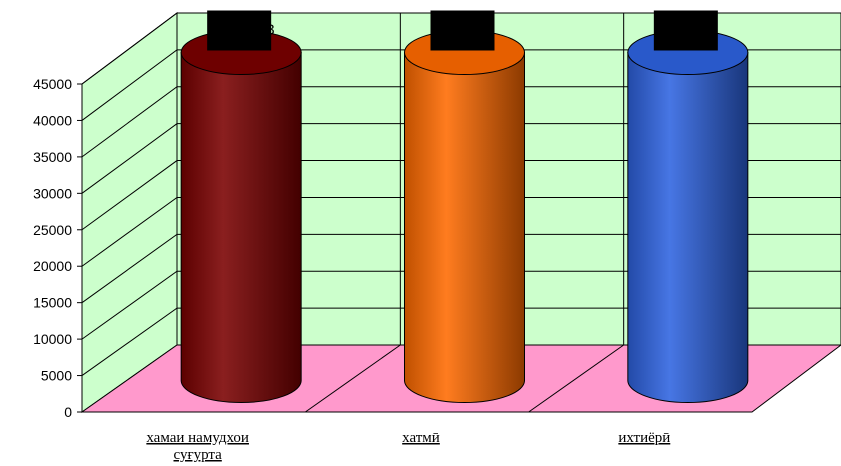 The image size is (841, 466). I want to click on y-tick-label: 45000, so click(52, 84).